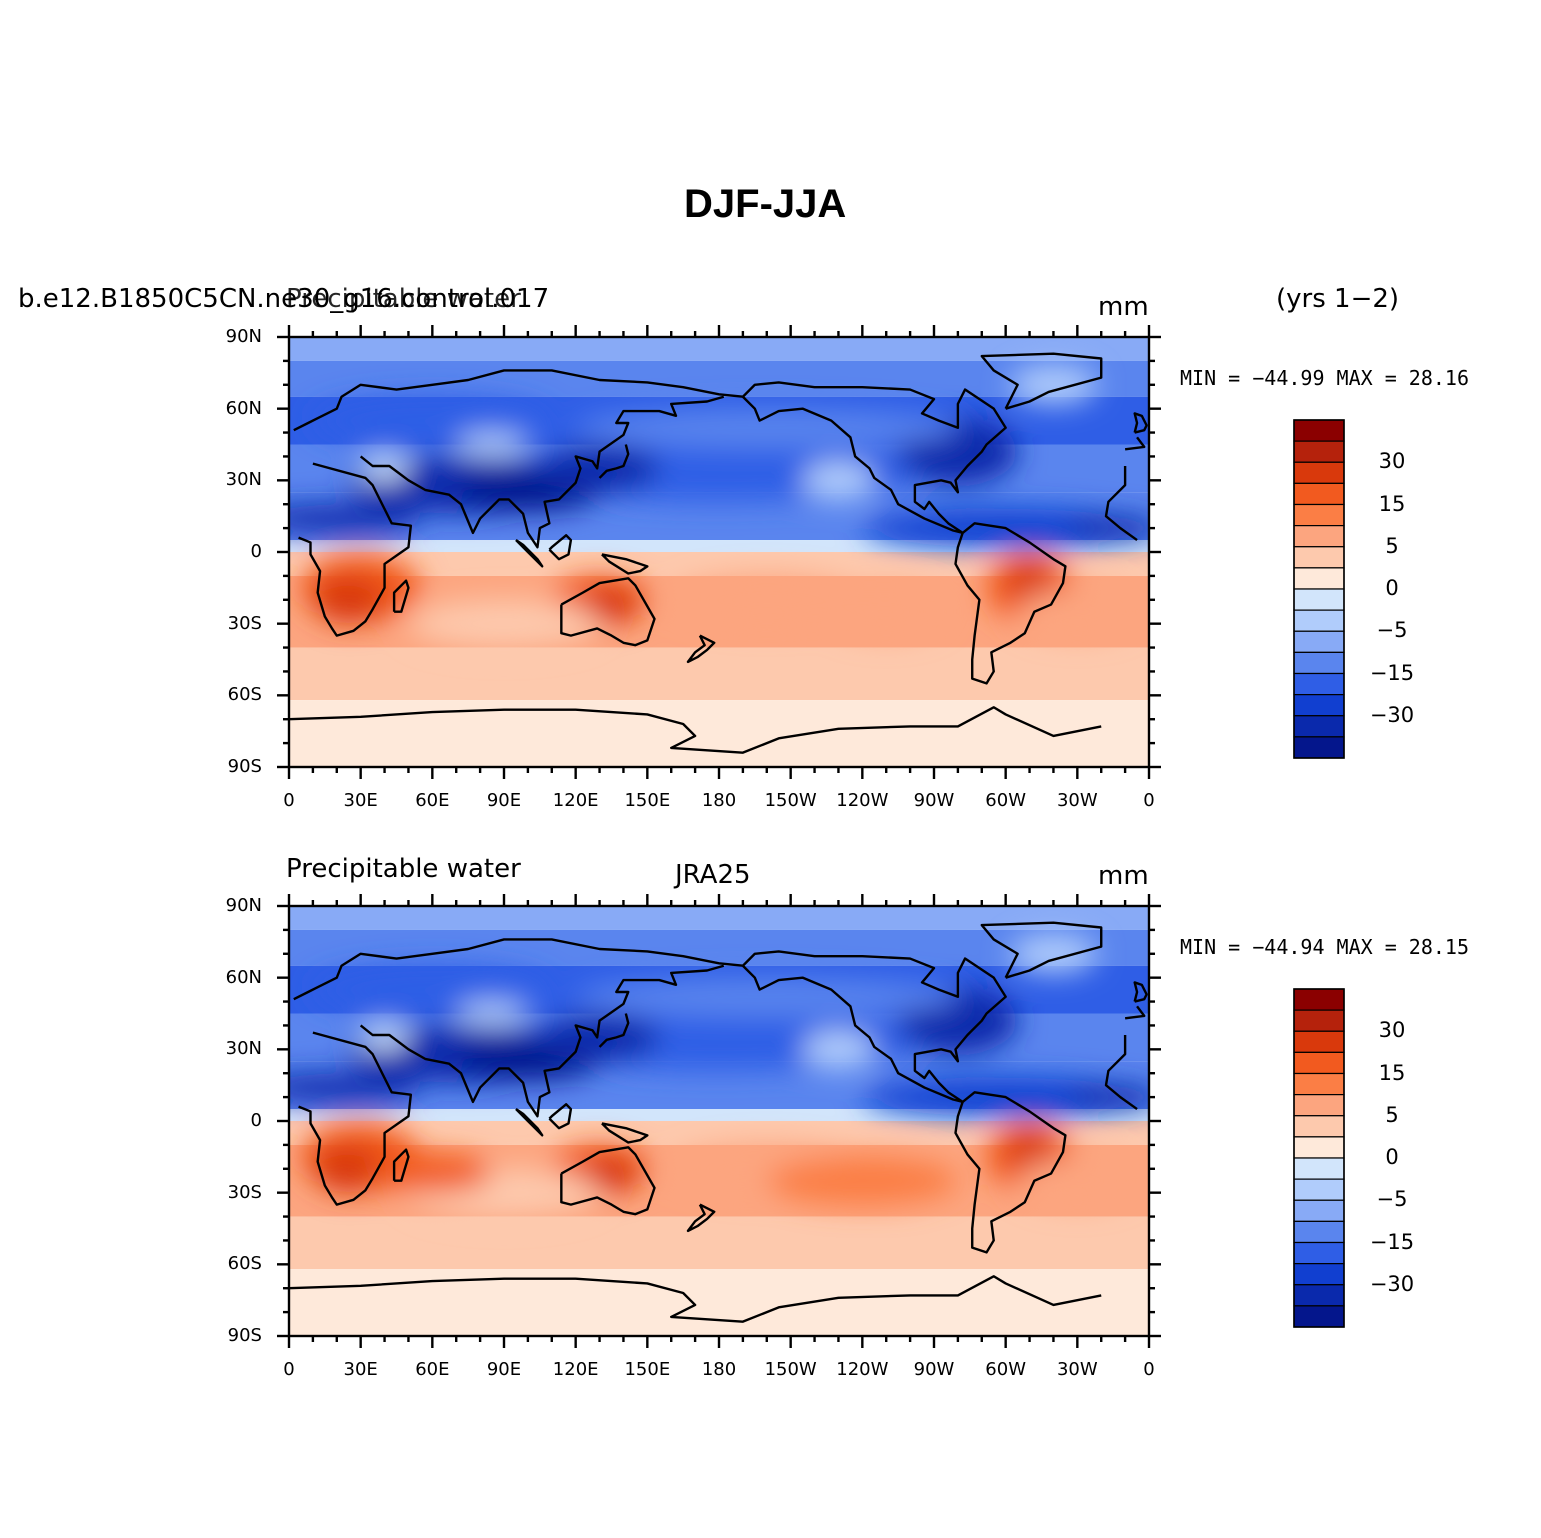 The width and height of the screenshot is (1541, 1538). I want to click on lon-tick-label: 30W, so click(1077, 1369).